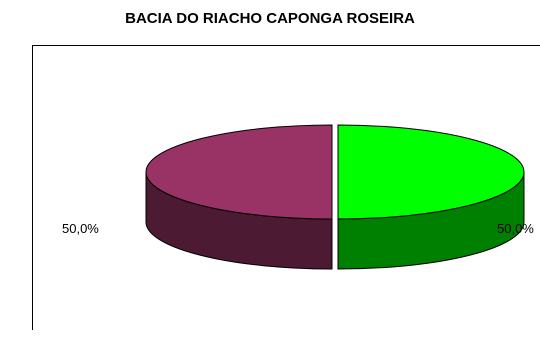 The width and height of the screenshot is (540, 353). Describe the element at coordinates (270, 18) in the screenshot. I see `chart-title: BACIA DO RIACHO CAPONGA ROSEIRA` at that location.